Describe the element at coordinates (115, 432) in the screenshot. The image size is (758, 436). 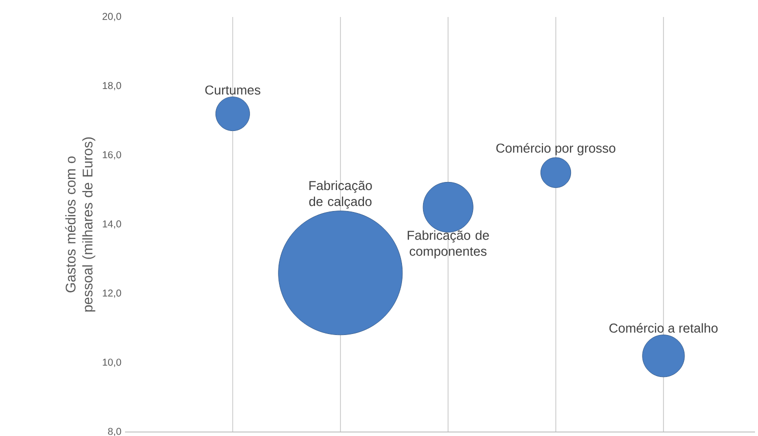
I see `y-tick-label: 8,0` at that location.